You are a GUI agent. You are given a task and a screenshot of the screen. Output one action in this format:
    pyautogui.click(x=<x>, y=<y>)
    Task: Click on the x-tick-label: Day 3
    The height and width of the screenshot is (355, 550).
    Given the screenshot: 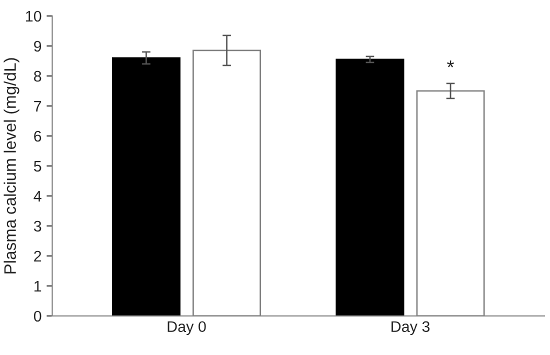 What is the action you would take?
    pyautogui.click(x=411, y=328)
    